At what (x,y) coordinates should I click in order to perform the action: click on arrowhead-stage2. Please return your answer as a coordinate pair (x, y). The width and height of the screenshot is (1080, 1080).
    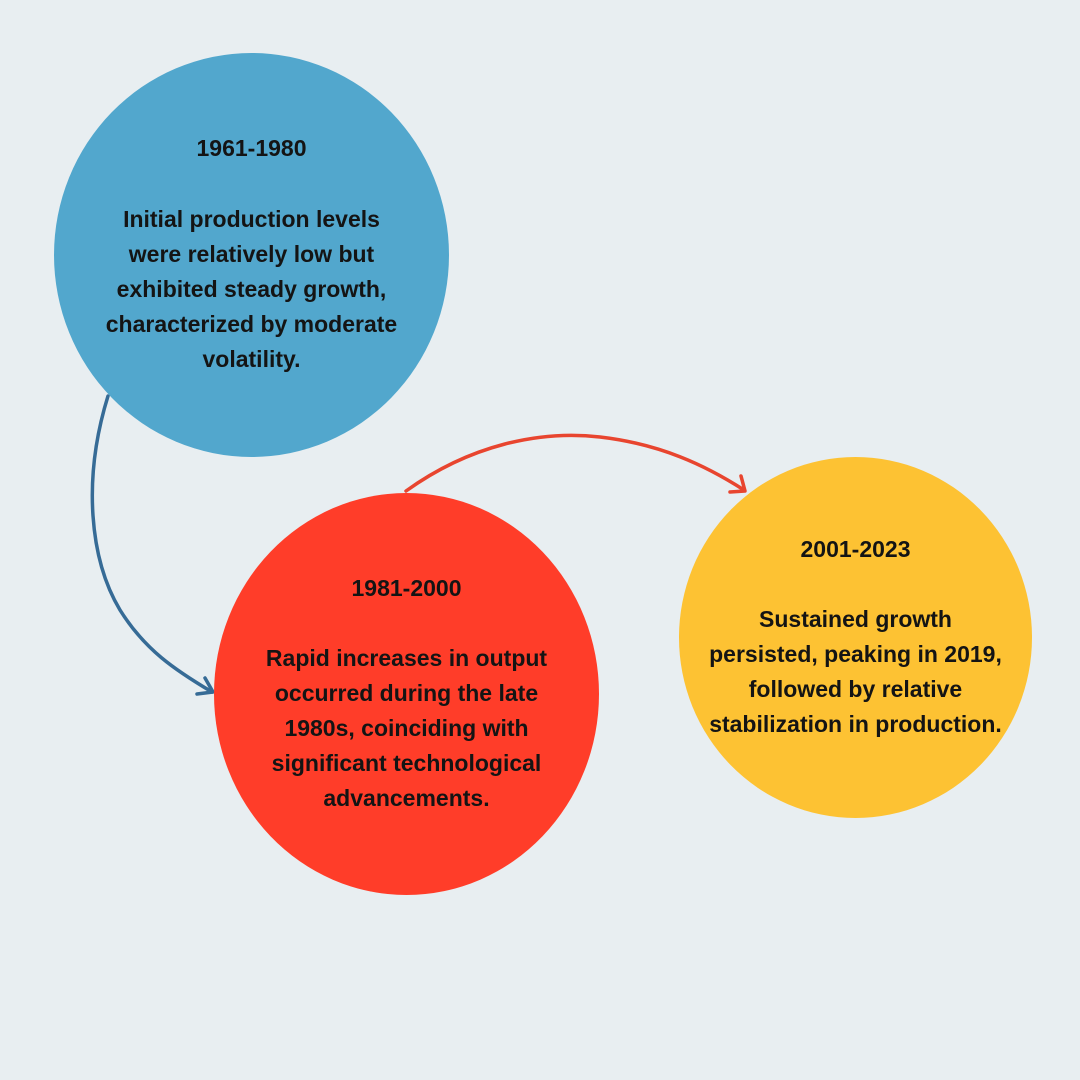
    Looking at the image, I should click on (205, 686).